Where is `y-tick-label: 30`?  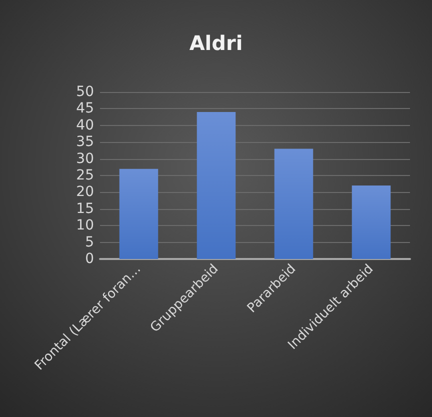
y-tick-label: 30 is located at coordinates (85, 158).